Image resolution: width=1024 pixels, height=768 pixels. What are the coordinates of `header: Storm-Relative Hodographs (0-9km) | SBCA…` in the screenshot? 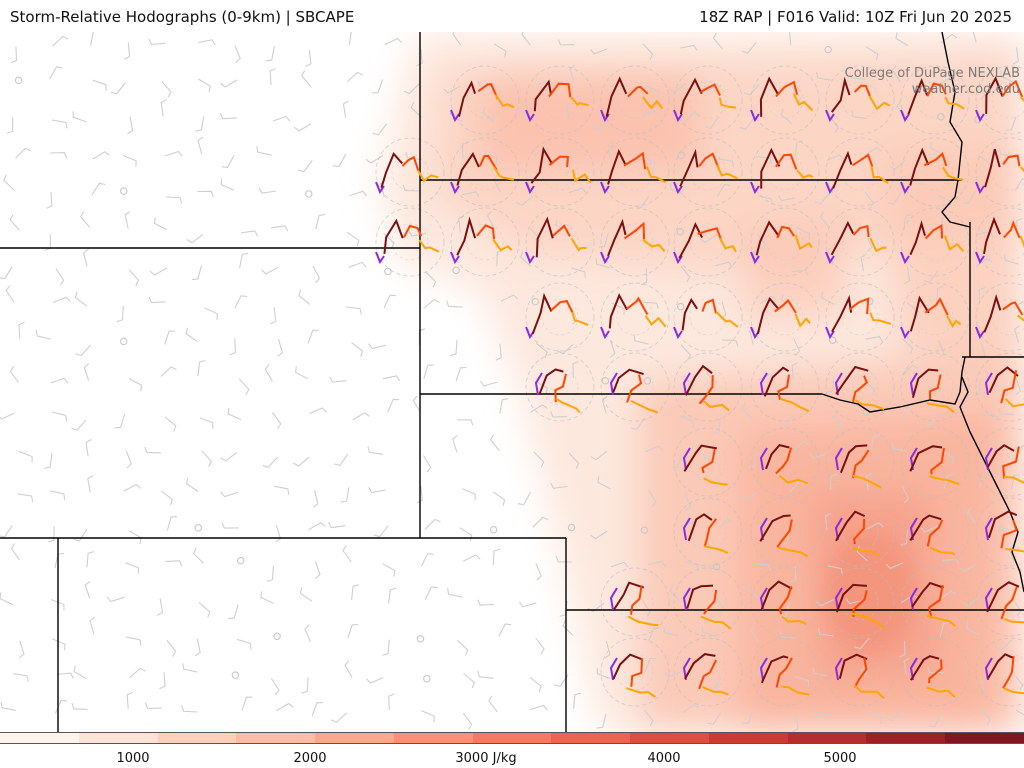 It's located at (512, 16).